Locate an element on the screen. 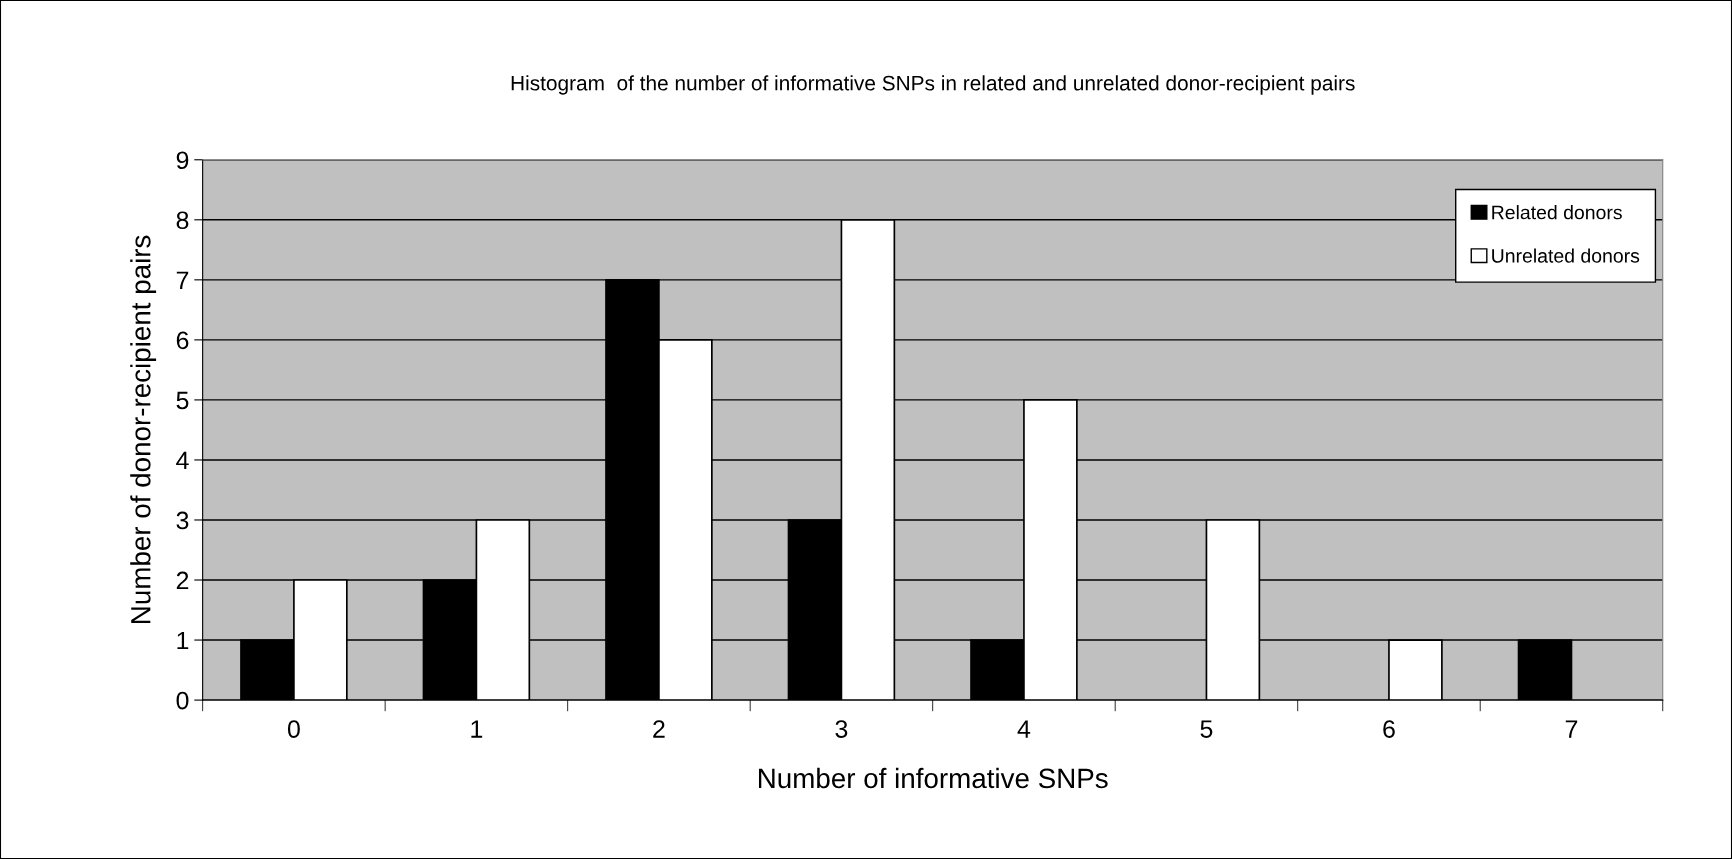 The image size is (1732, 859). x-tick-label: 6 is located at coordinates (1389, 729).